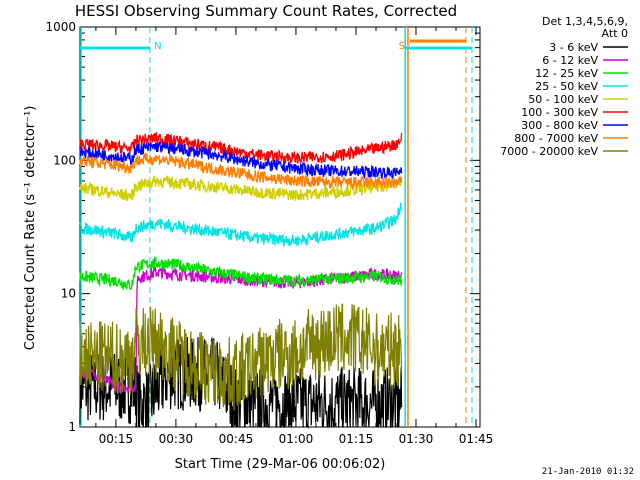 The height and width of the screenshot is (480, 640). Describe the element at coordinates (30, 228) in the screenshot. I see `y-axis-label: Corrected Count Rate (s⁻¹ detector⁻¹)` at that location.